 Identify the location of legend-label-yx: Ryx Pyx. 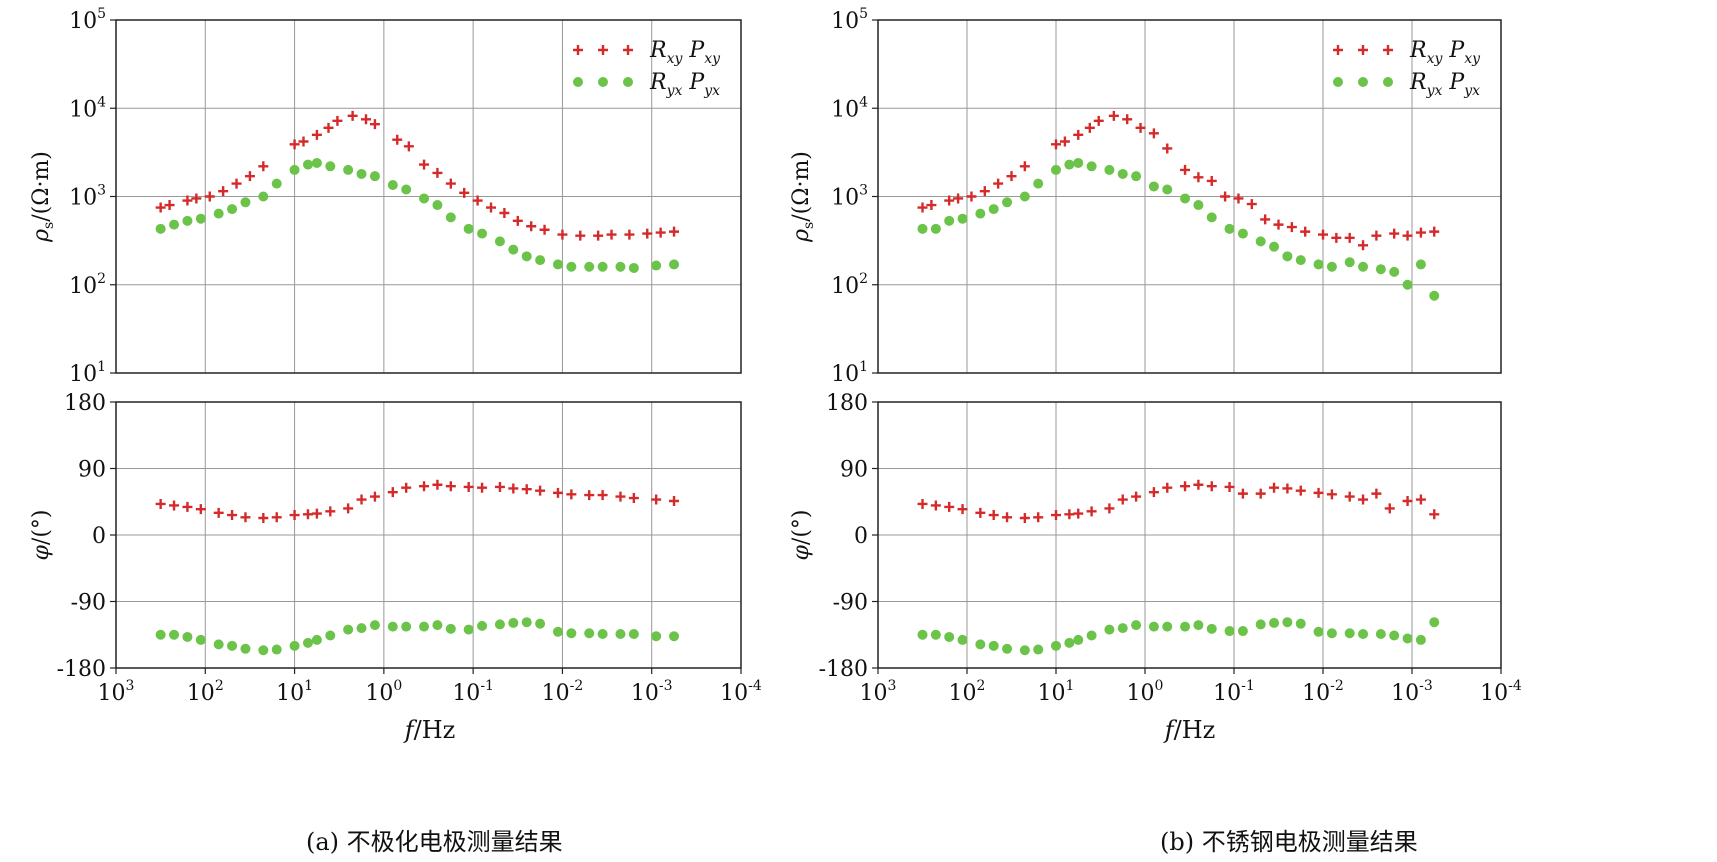
(684, 84).